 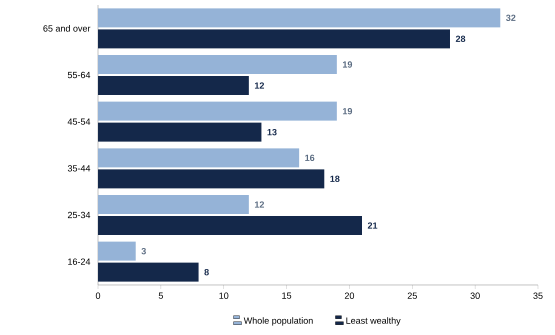 What do you see at coordinates (335, 179) in the screenshot?
I see `data-label: 18` at bounding box center [335, 179].